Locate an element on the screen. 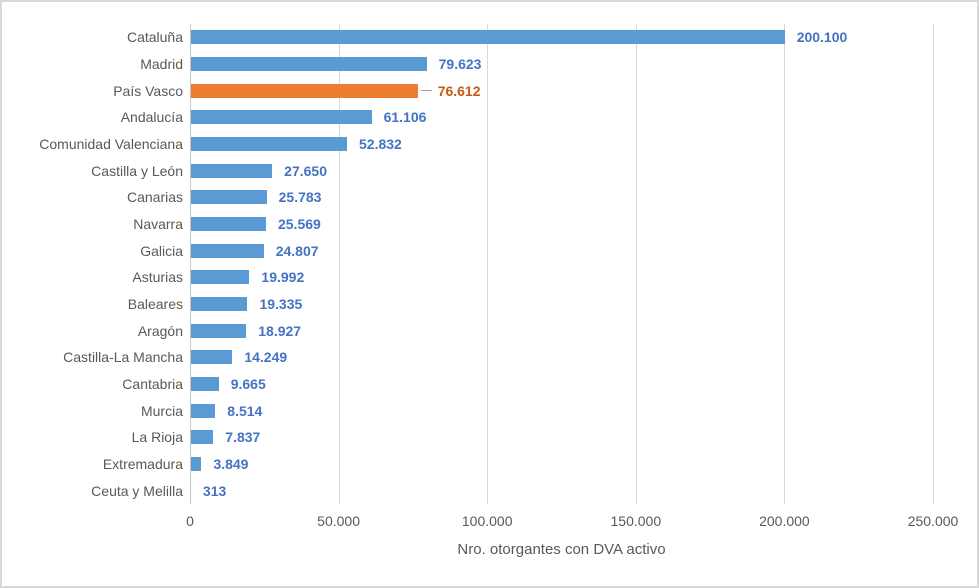 Image resolution: width=979 pixels, height=588 pixels. bar-row: Madrid 79.623 is located at coordinates (536, 64).